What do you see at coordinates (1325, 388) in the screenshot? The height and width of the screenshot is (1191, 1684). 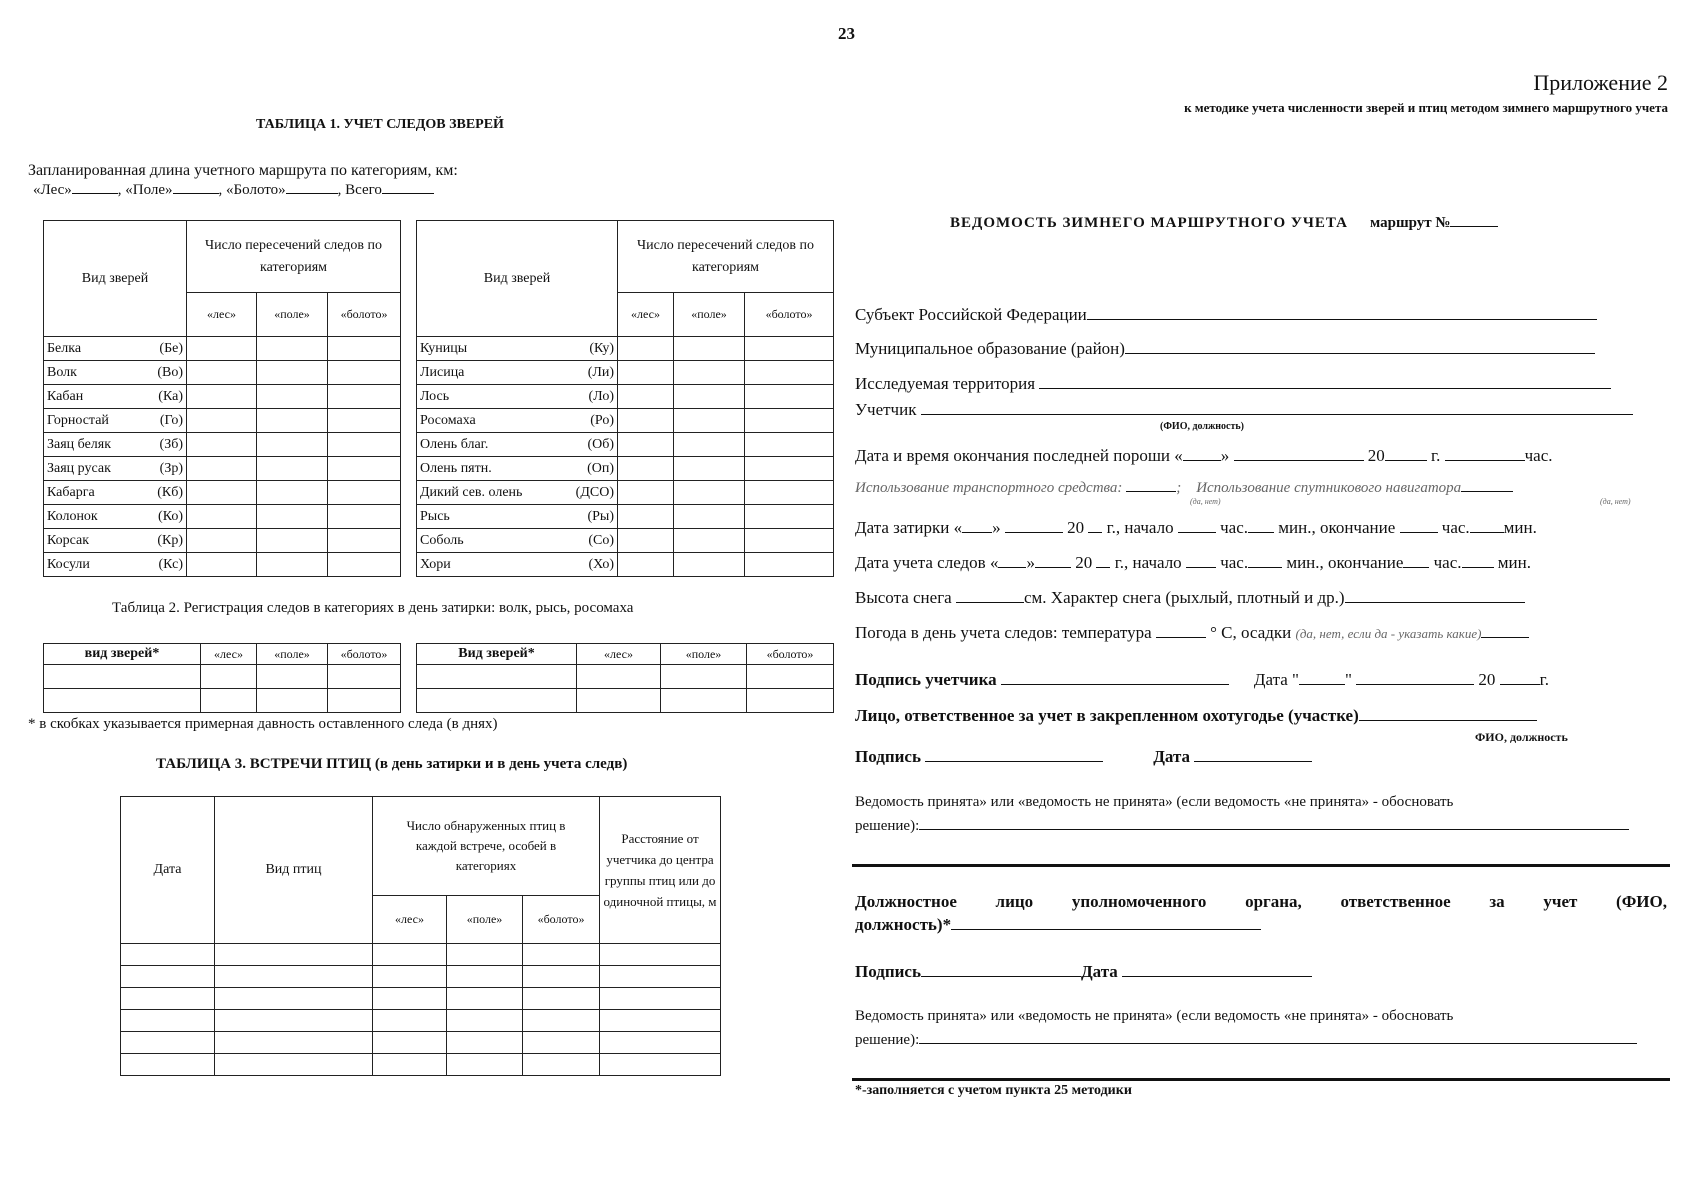 I see `territory-blank` at bounding box center [1325, 388].